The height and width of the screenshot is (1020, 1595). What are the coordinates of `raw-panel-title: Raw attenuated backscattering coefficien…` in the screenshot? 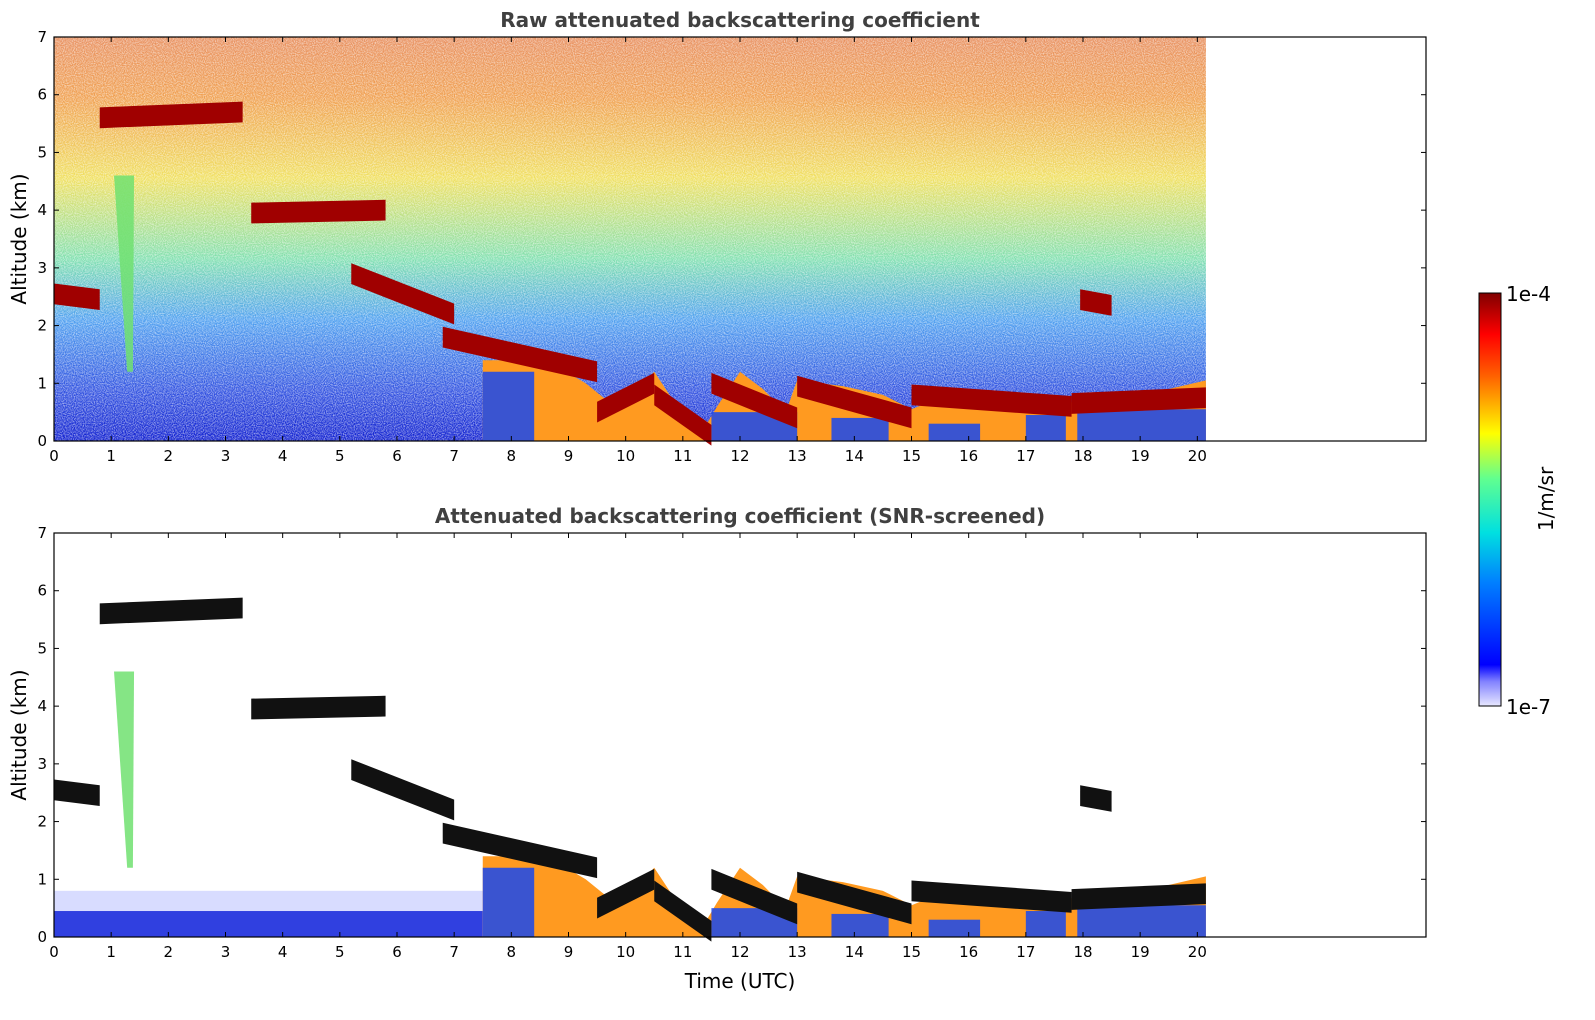 It's located at (740, 20).